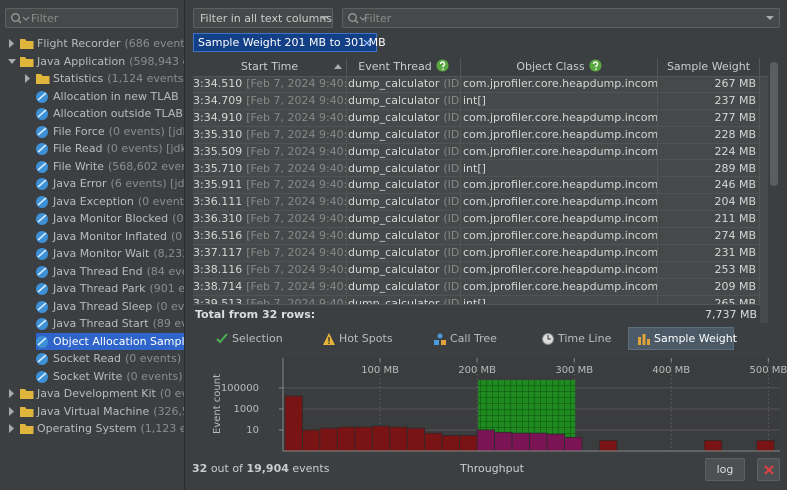 The image size is (787, 490). What do you see at coordinates (768, 469) in the screenshot?
I see `close-button` at bounding box center [768, 469].